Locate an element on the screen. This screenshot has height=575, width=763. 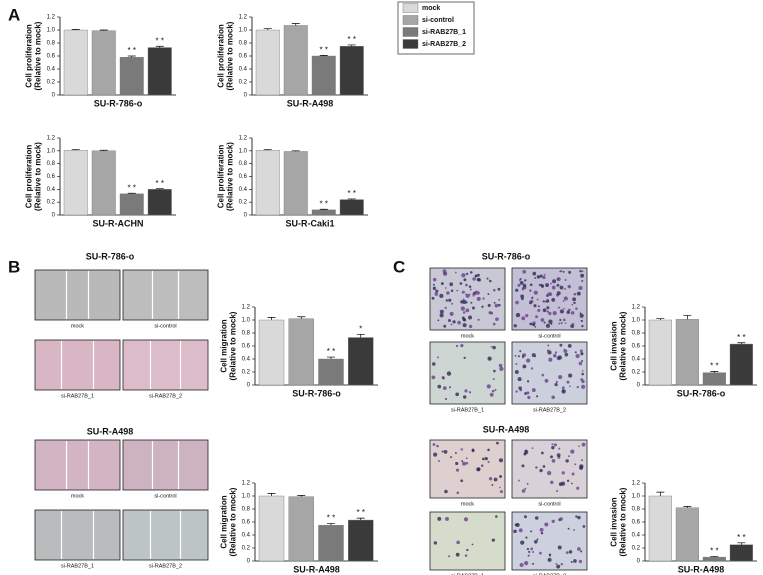
y-tick-label: 0.6 is located at coordinates (243, 177).